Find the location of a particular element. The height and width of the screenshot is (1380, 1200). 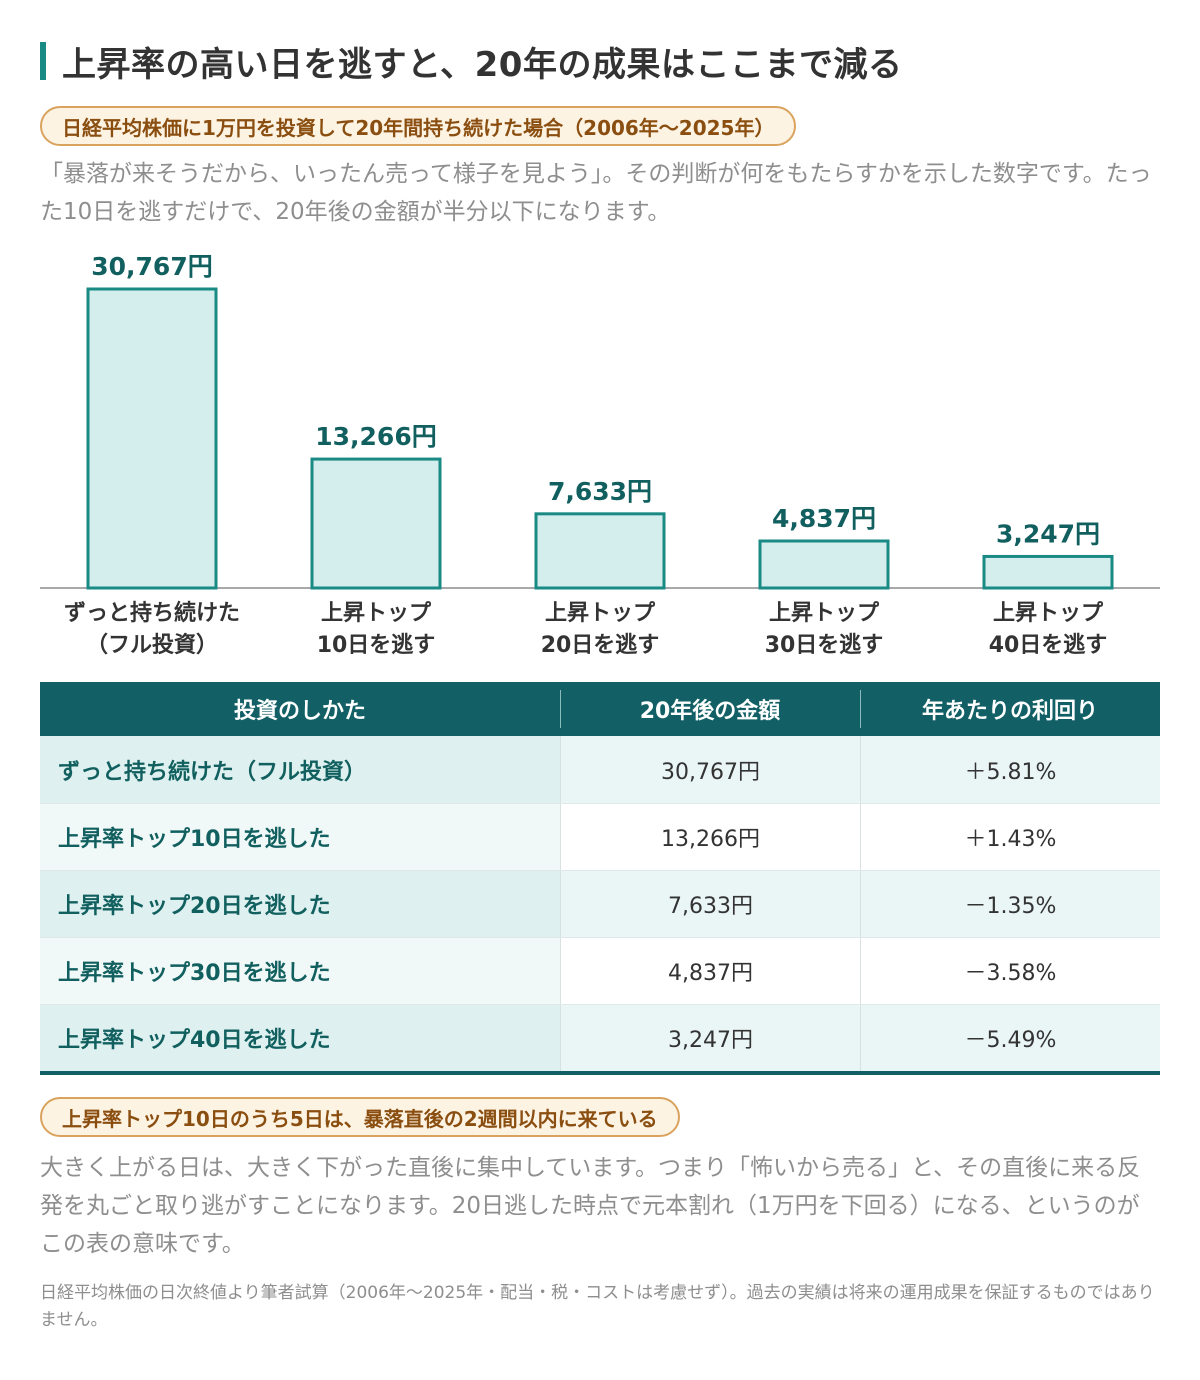

table-row: 上昇率トップ20日を逃した 7,633円 －1.35% is located at coordinates (600, 903).